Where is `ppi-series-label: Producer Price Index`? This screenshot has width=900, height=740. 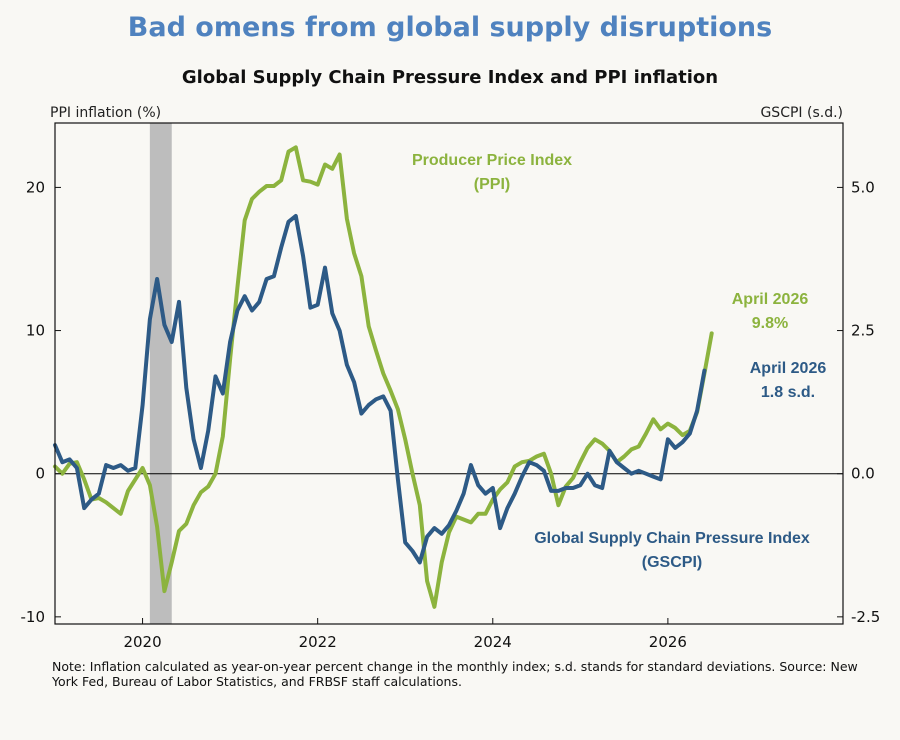
ppi-series-label: Producer Price Index is located at coordinates (492, 160).